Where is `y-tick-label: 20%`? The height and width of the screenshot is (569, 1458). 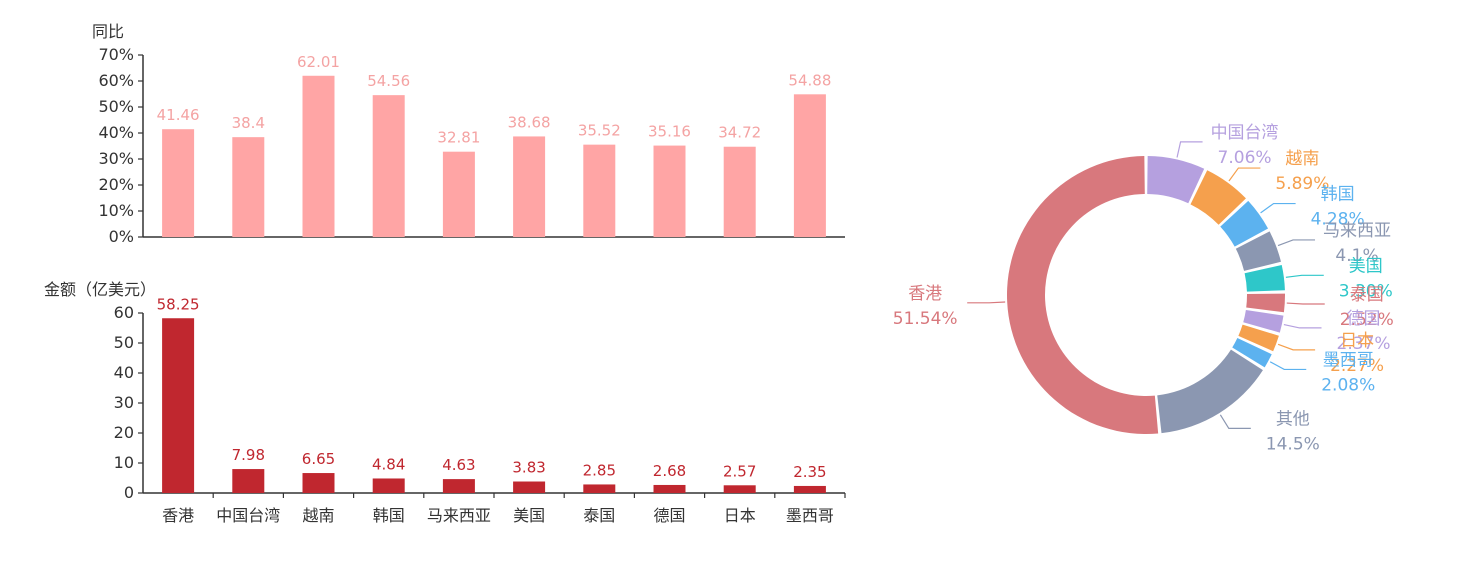
y-tick-label: 20% is located at coordinates (116, 184).